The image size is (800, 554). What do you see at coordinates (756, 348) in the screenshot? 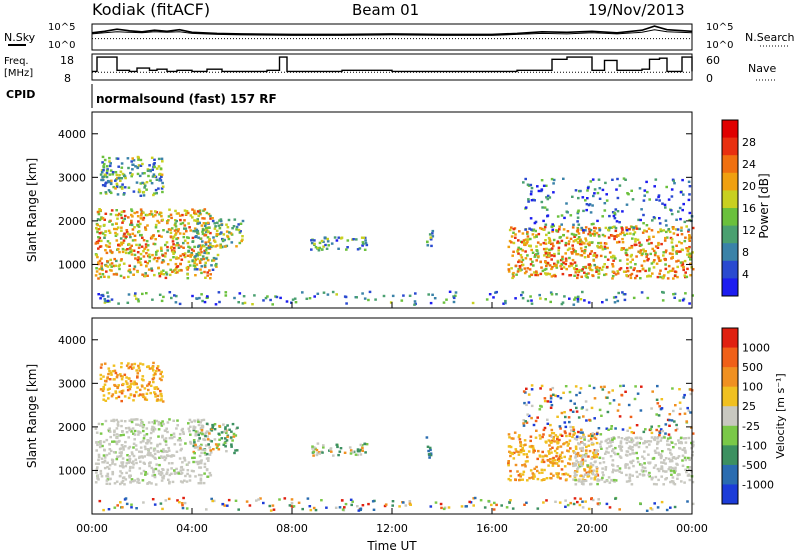
I see `colorbar-tick-label: 1000` at bounding box center [756, 348].